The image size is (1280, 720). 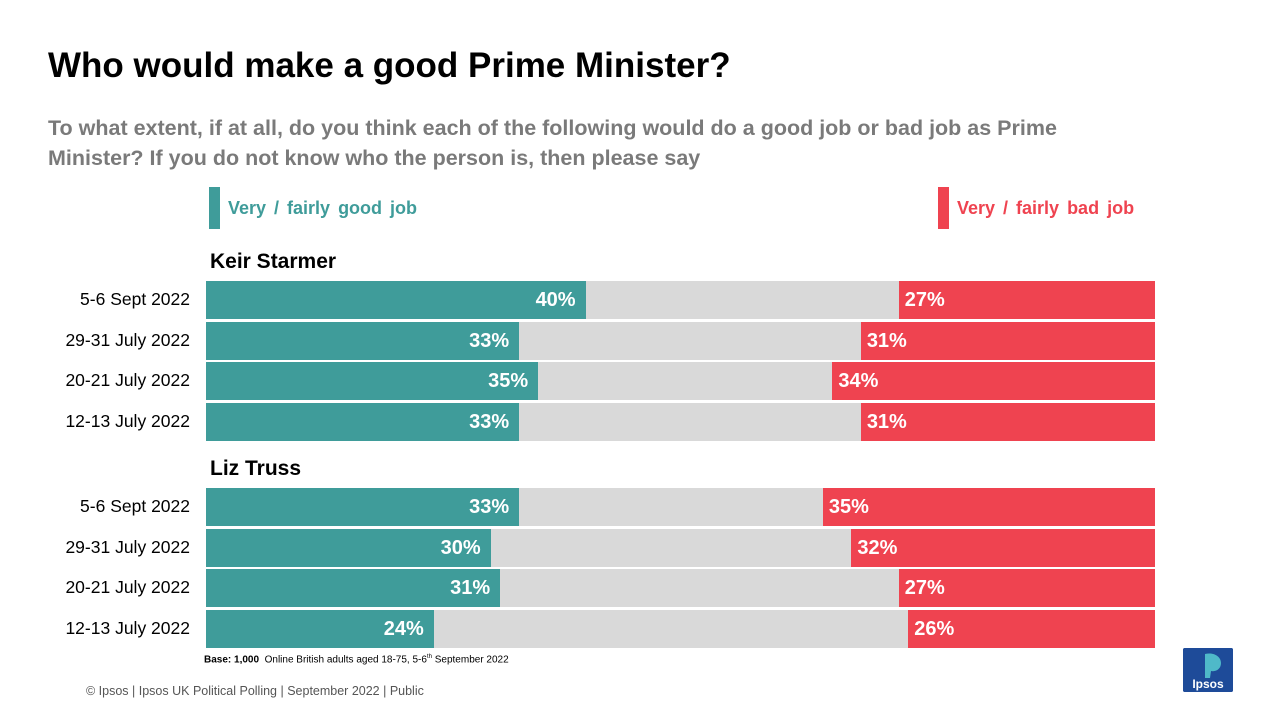 I want to click on bar-good: 35%, so click(x=372, y=381).